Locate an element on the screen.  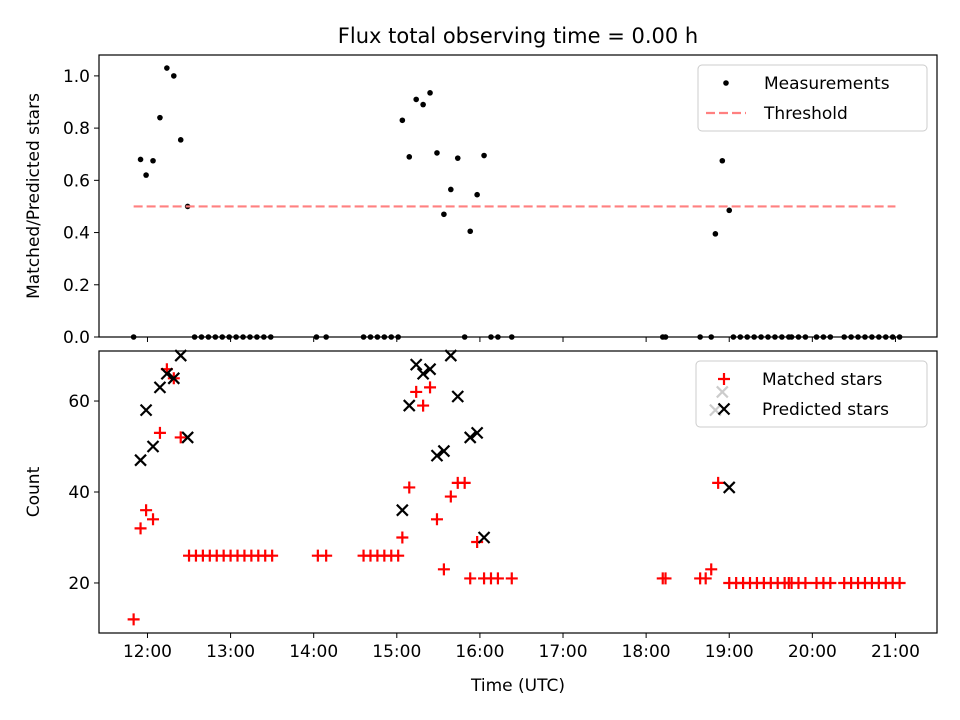
y-tick-label: 0.4 is located at coordinates (76, 234).